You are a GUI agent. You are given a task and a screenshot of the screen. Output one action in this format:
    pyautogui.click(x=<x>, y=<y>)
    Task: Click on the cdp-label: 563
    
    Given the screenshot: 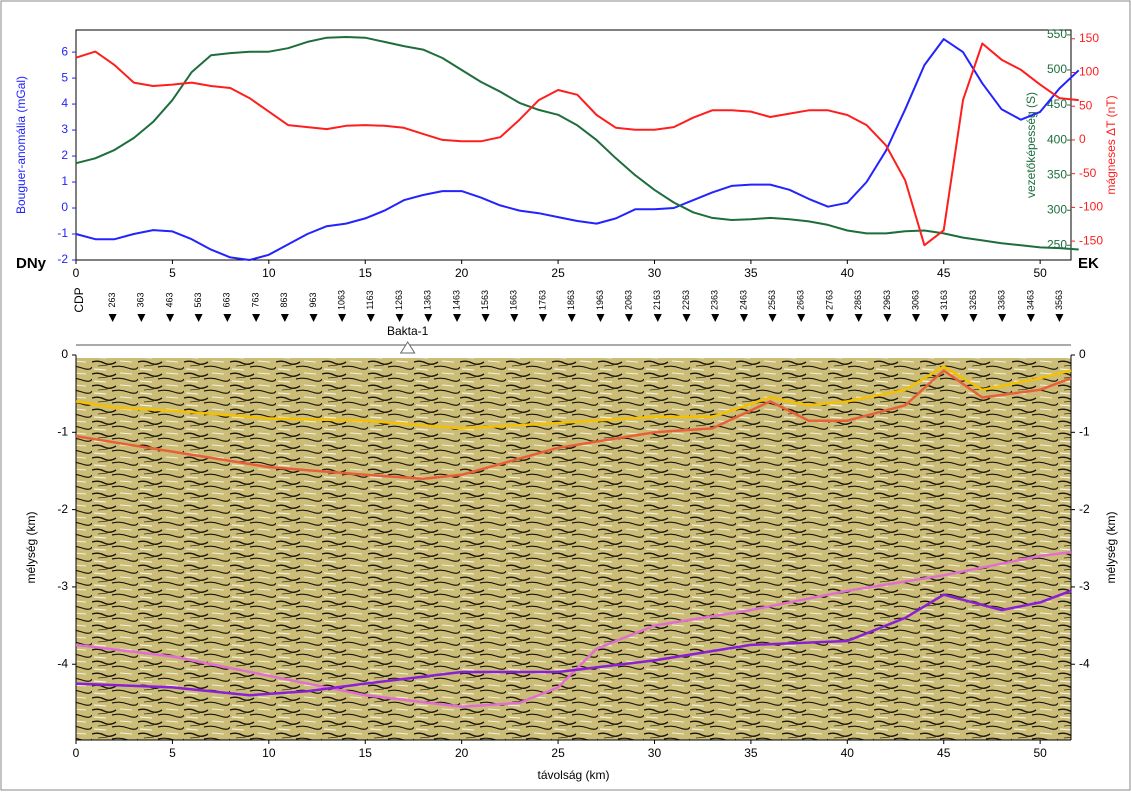 What is the action you would take?
    pyautogui.click(x=198, y=299)
    